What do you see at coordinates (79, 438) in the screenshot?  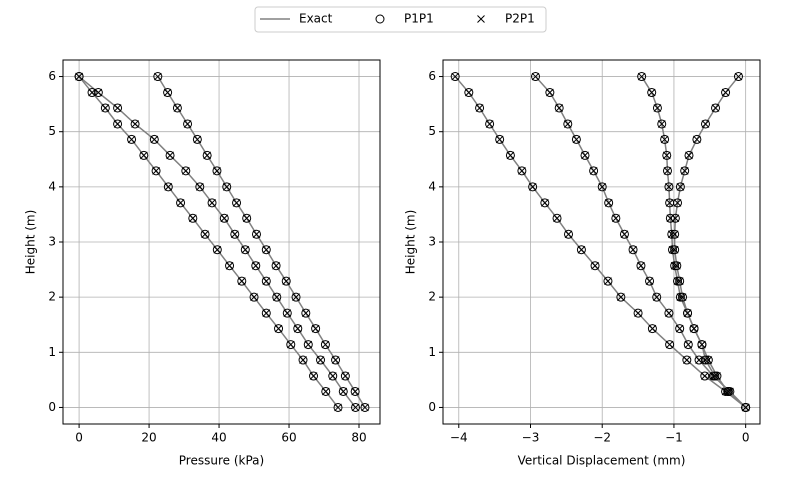 I see `x-tick-label: 0` at bounding box center [79, 438].